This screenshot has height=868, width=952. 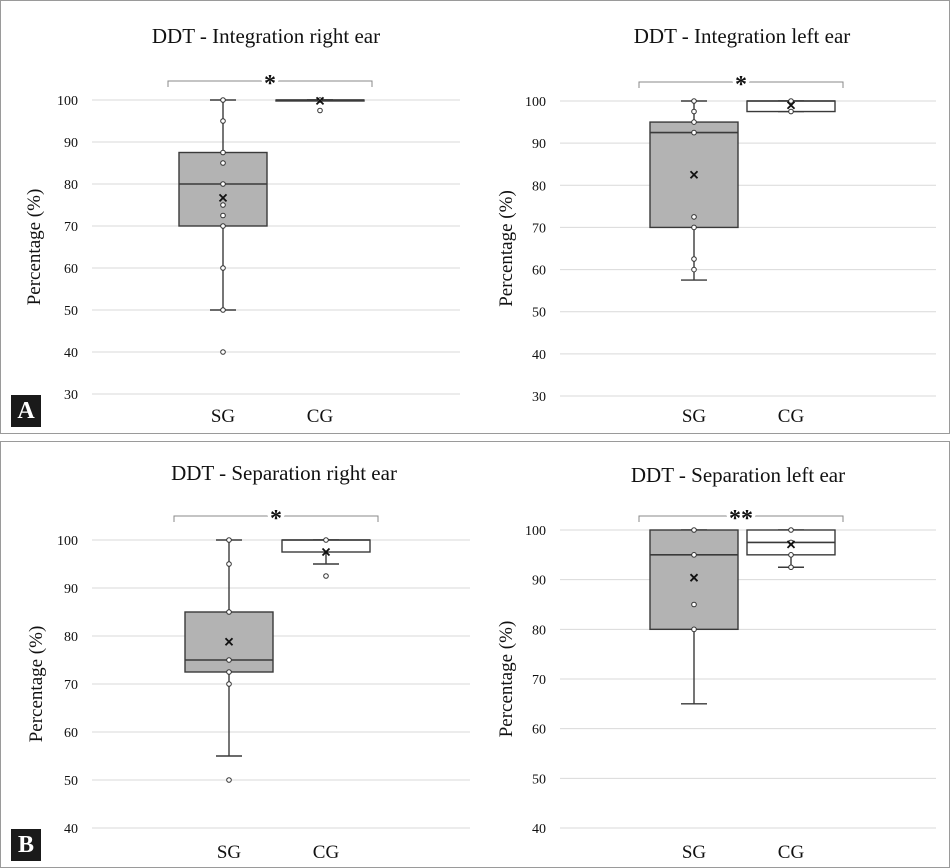 I want to click on chart-title: DDT - Integration left ear, so click(x=742, y=36).